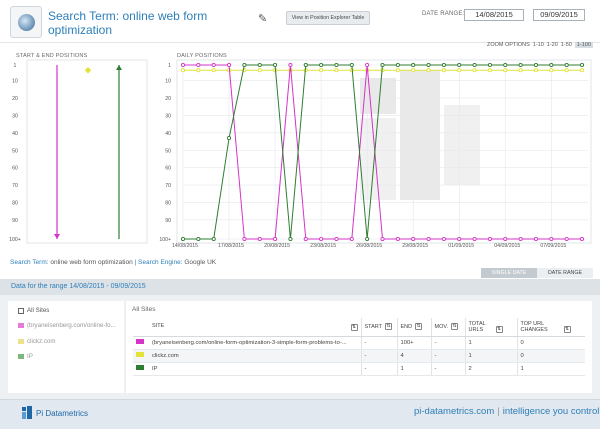  What do you see at coordinates (566, 45) in the screenshot?
I see `zoom-1-50: 1-50` at bounding box center [566, 45].